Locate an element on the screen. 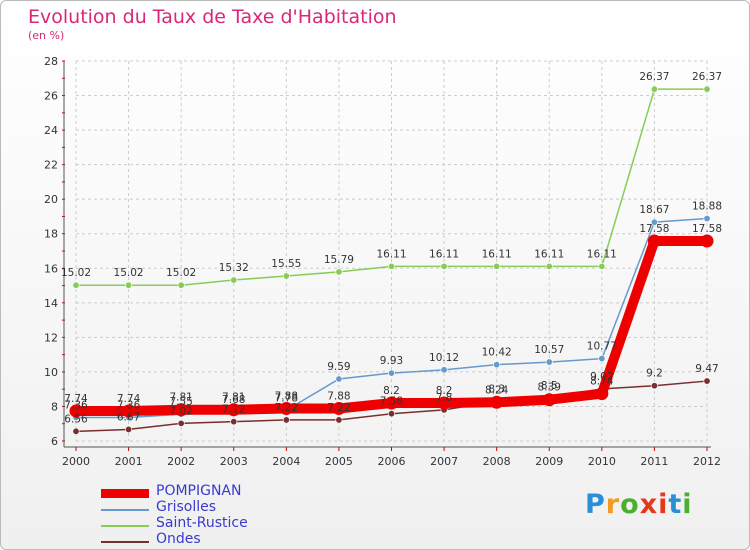 This screenshot has width=750, height=550. x-tick-label: 2005 is located at coordinates (339, 461).